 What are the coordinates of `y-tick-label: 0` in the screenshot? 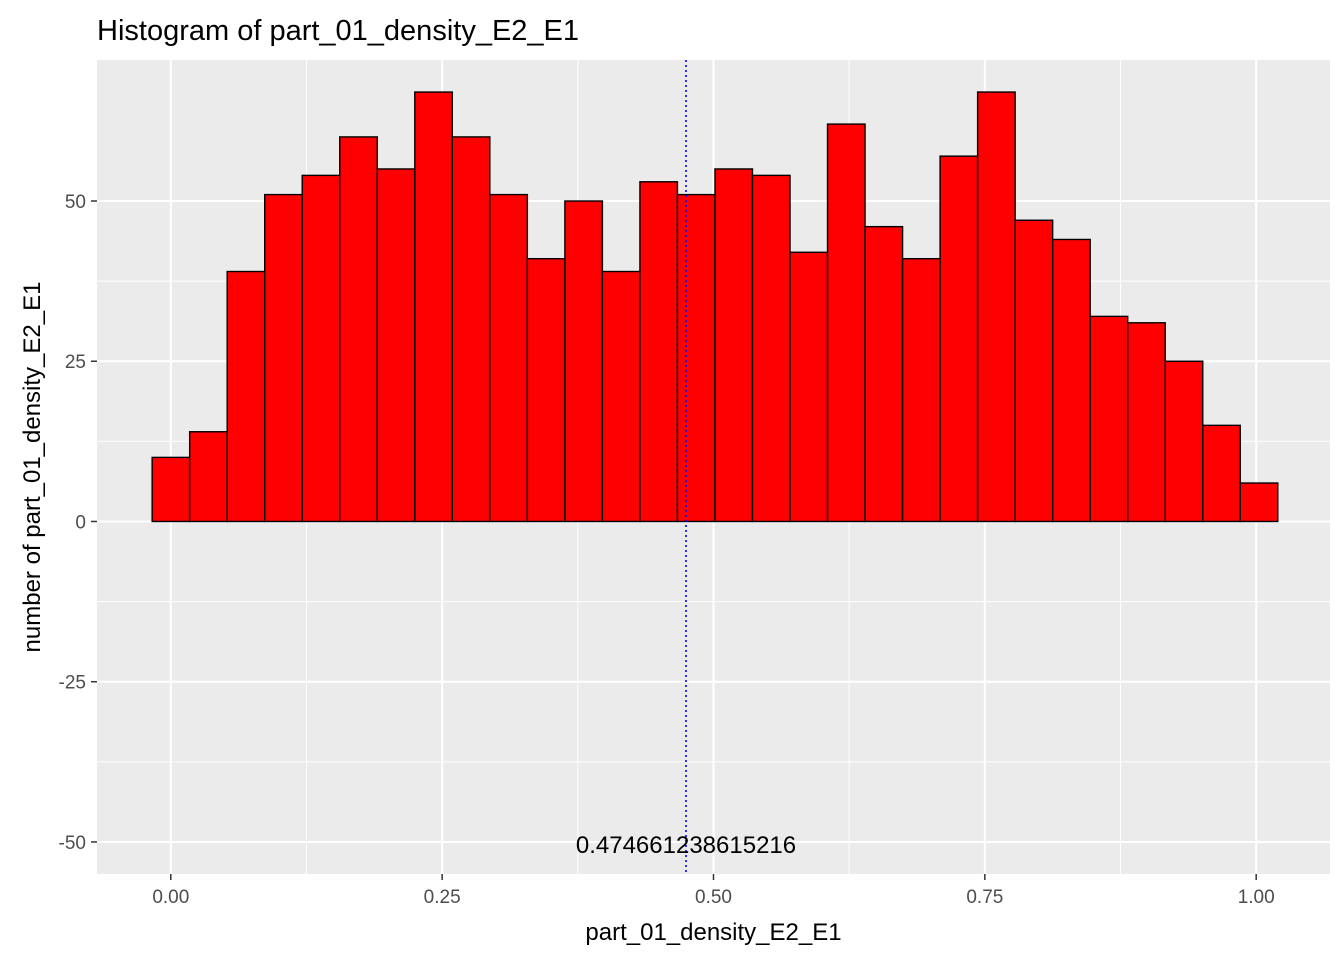 It's located at (80, 522).